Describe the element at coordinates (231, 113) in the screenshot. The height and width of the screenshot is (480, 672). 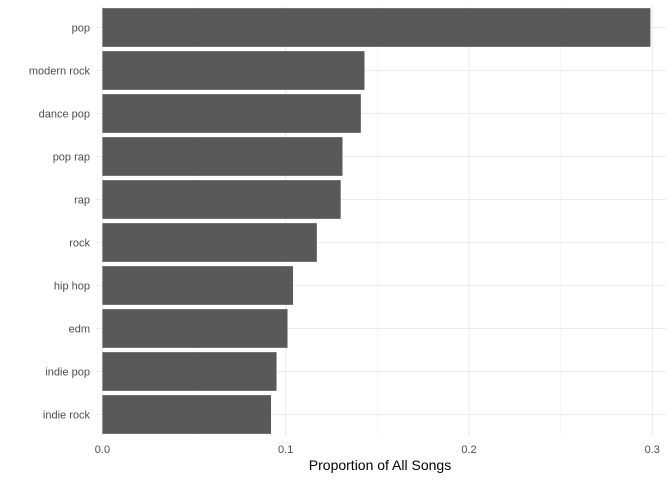
I see `bar-dance-pop` at that location.